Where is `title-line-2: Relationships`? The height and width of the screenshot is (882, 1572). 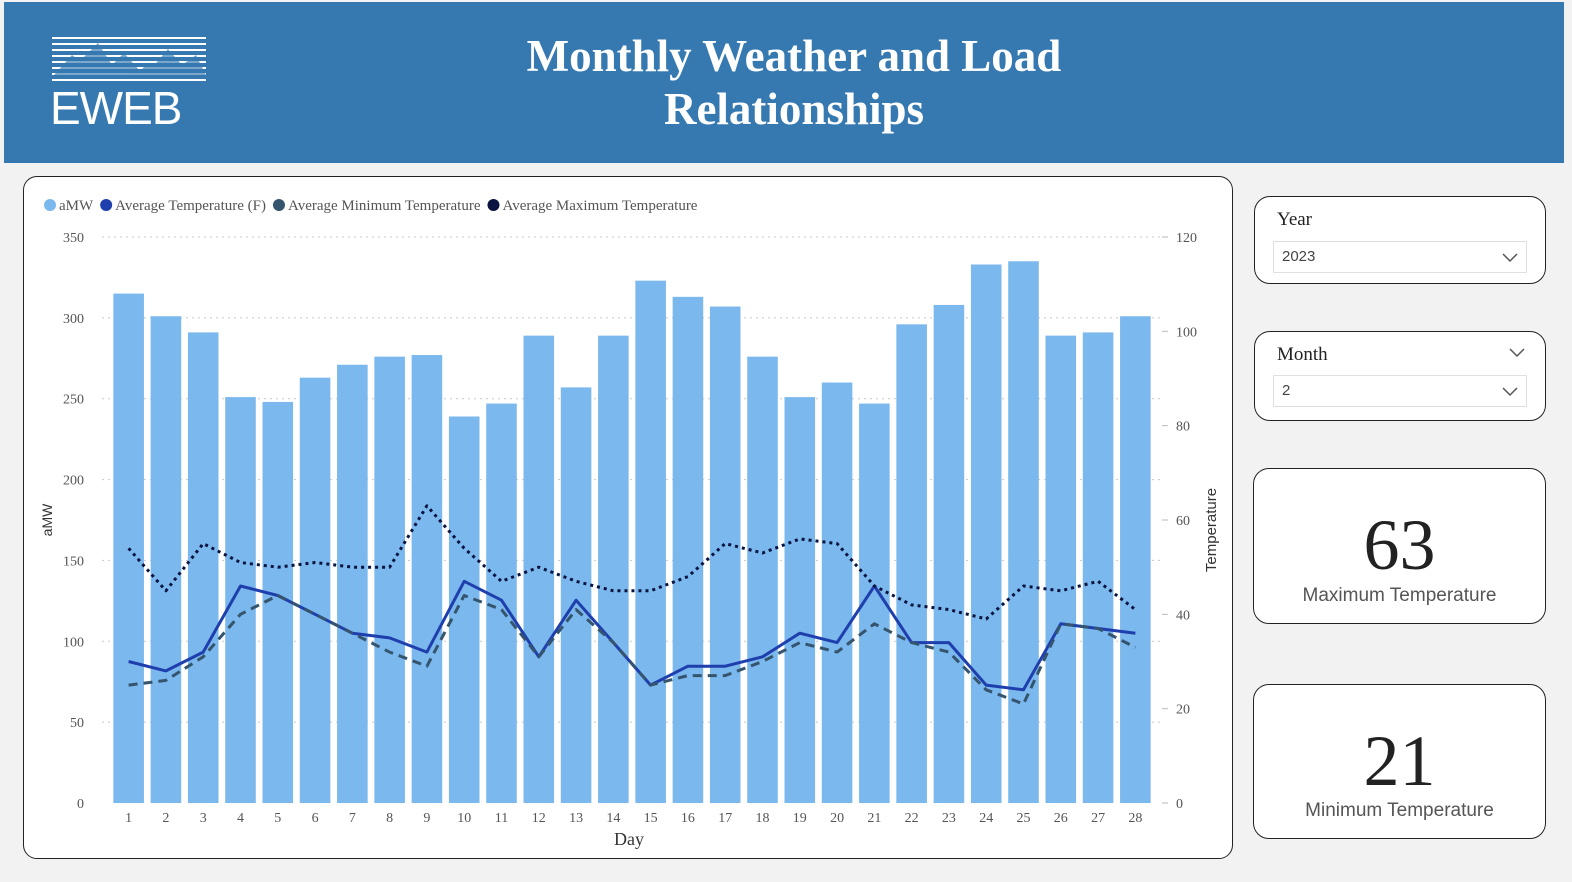
title-line-2: Relationships is located at coordinates (794, 109).